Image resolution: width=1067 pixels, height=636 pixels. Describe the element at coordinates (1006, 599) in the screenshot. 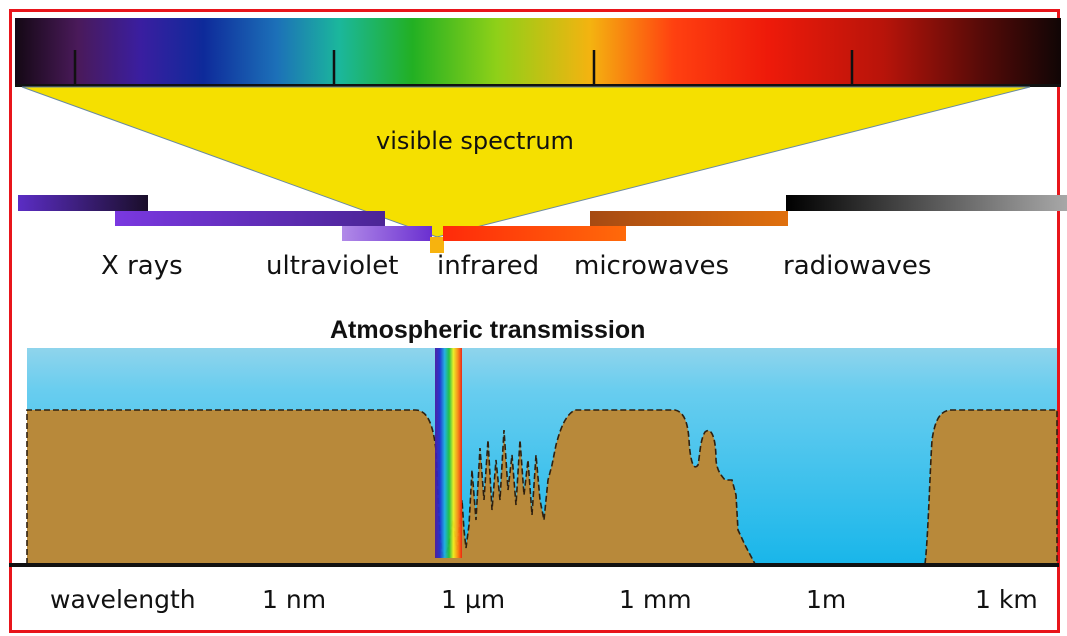

I see `tick-label-1km: 1 km` at that location.